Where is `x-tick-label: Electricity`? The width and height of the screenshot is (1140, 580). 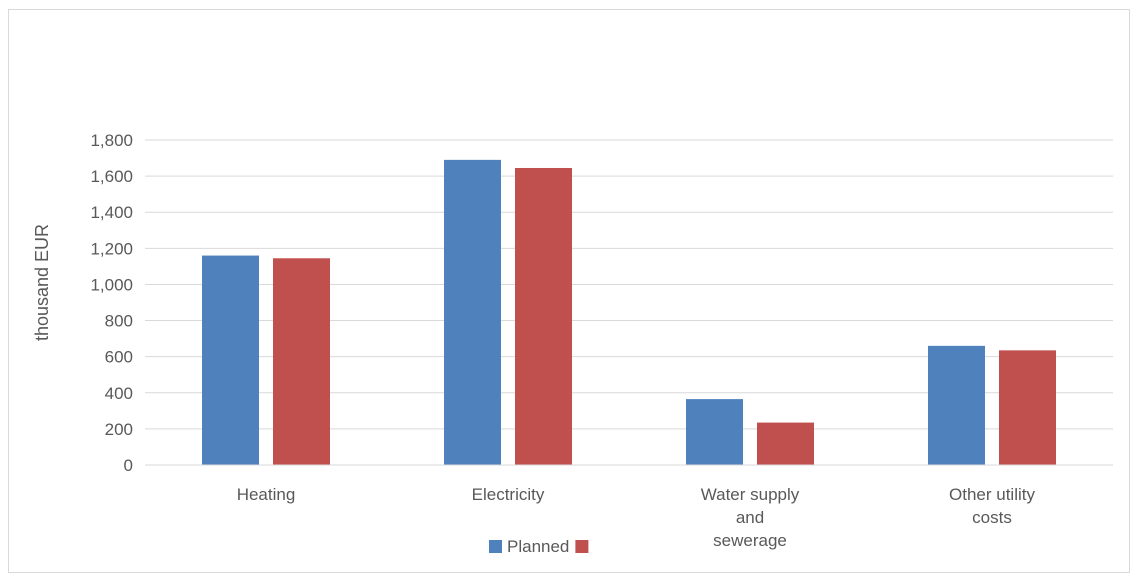 x-tick-label: Electricity is located at coordinates (508, 494).